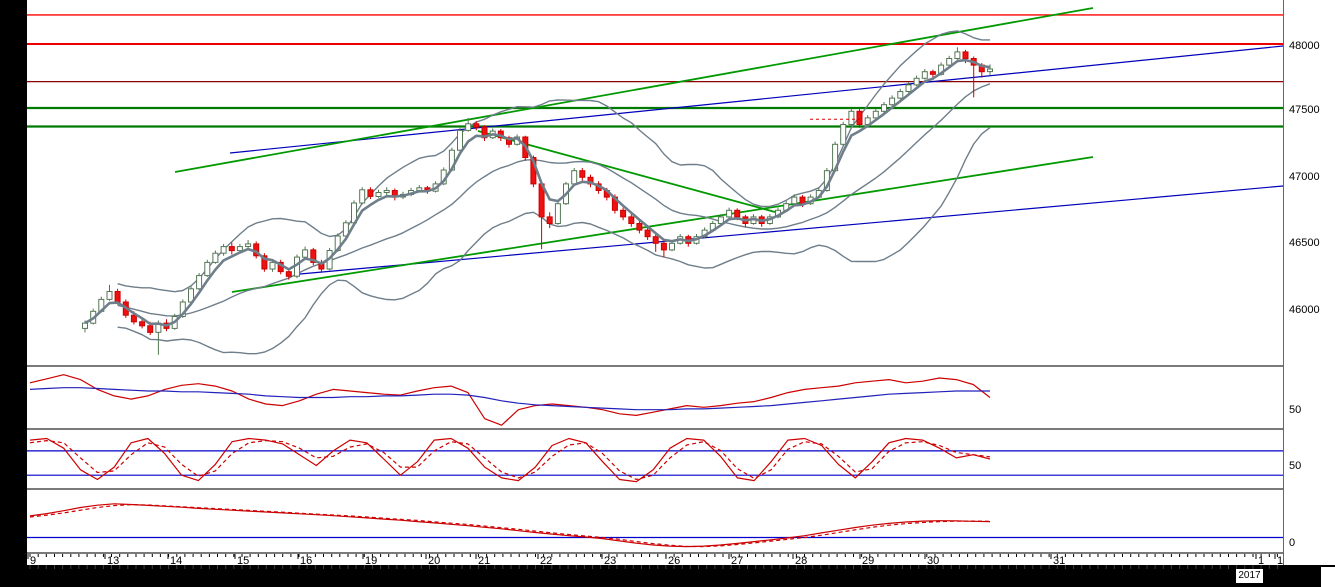 This screenshot has height=587, width=1335. Describe the element at coordinates (510, 525) in the screenshot. I see `indicator-series-momentum` at that location.